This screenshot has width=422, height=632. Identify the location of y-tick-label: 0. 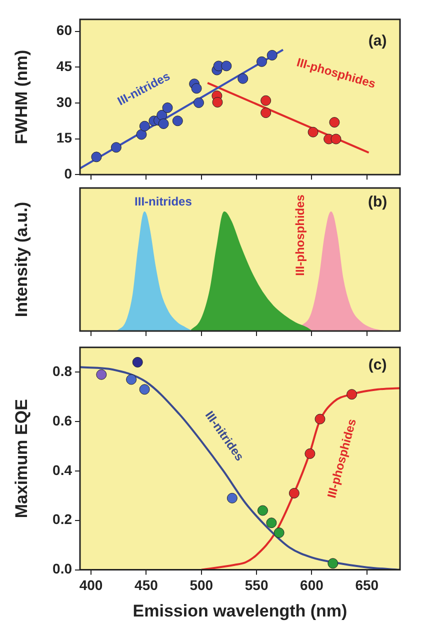
(68, 173).